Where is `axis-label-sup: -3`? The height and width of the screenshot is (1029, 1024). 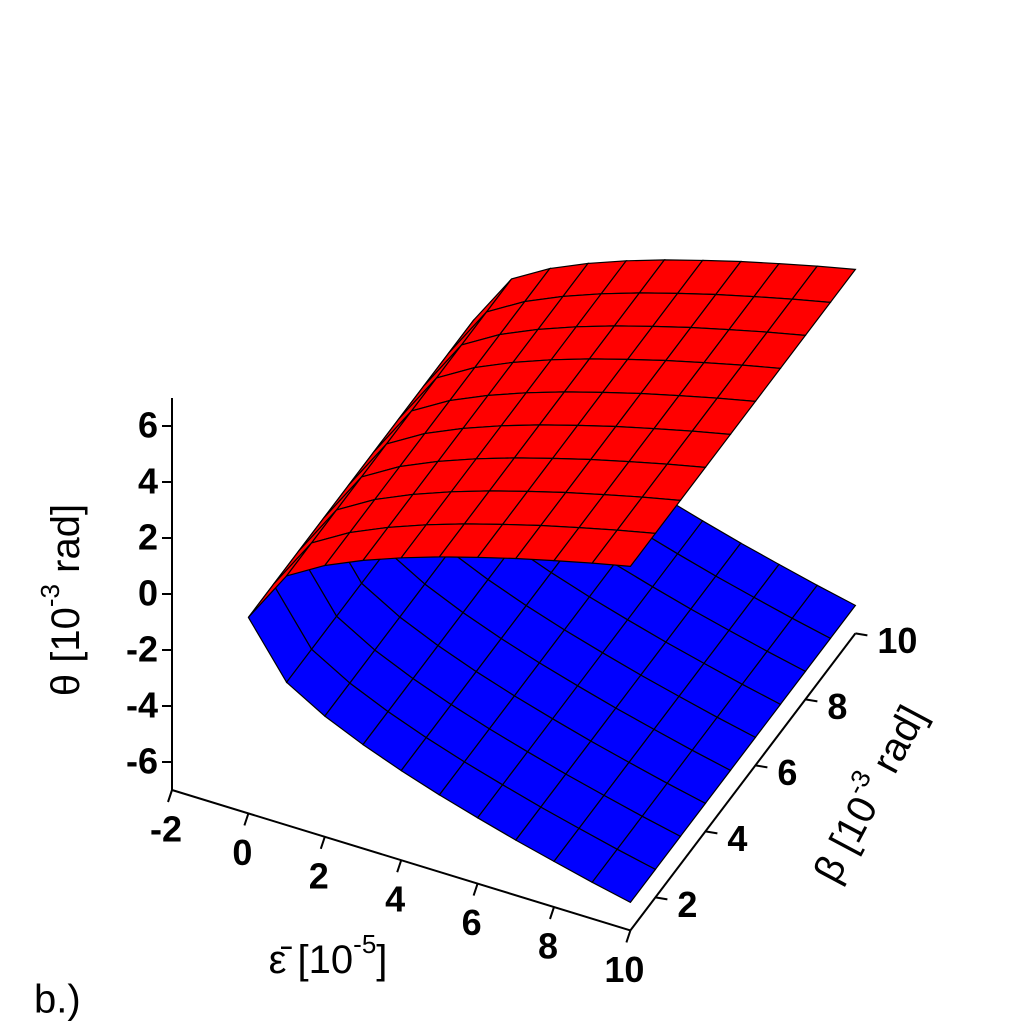 axis-label-sup: -3 is located at coordinates (50, 595).